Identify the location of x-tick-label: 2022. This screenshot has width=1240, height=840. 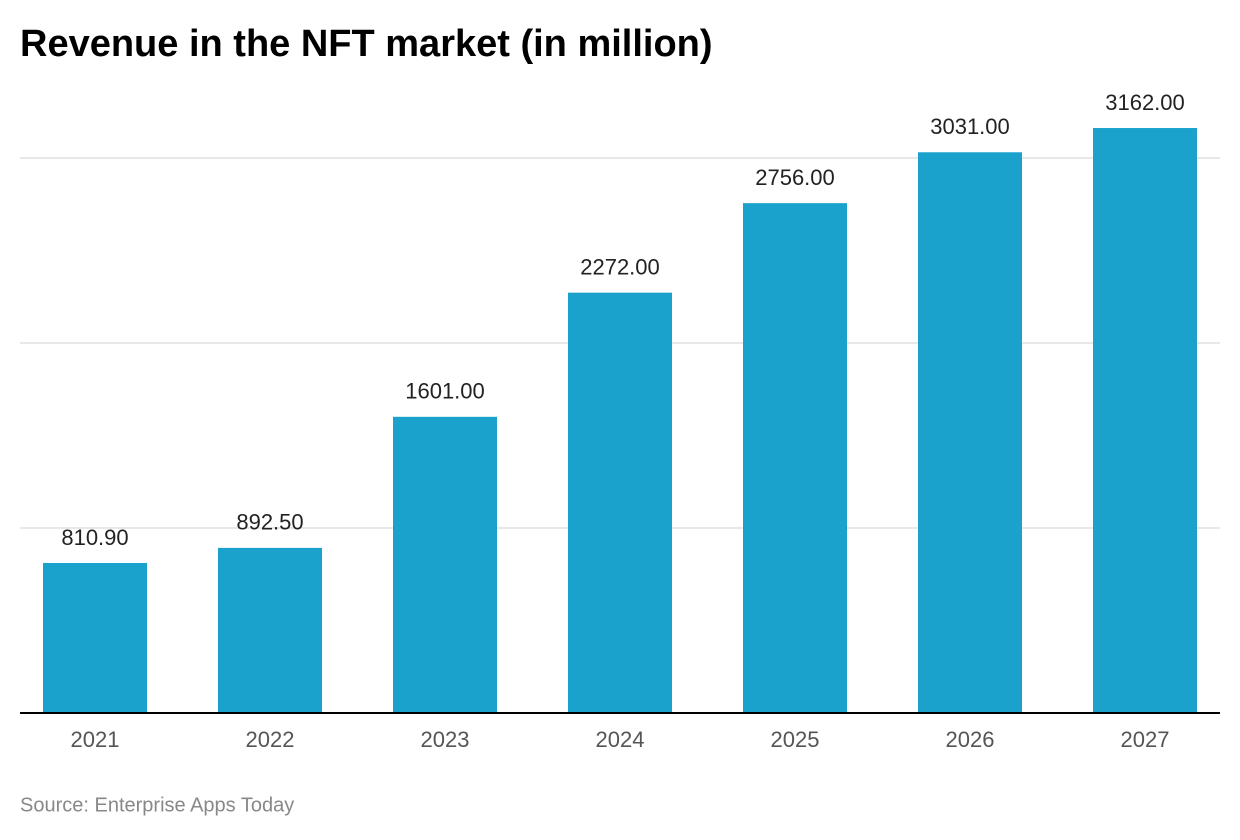
(270, 739).